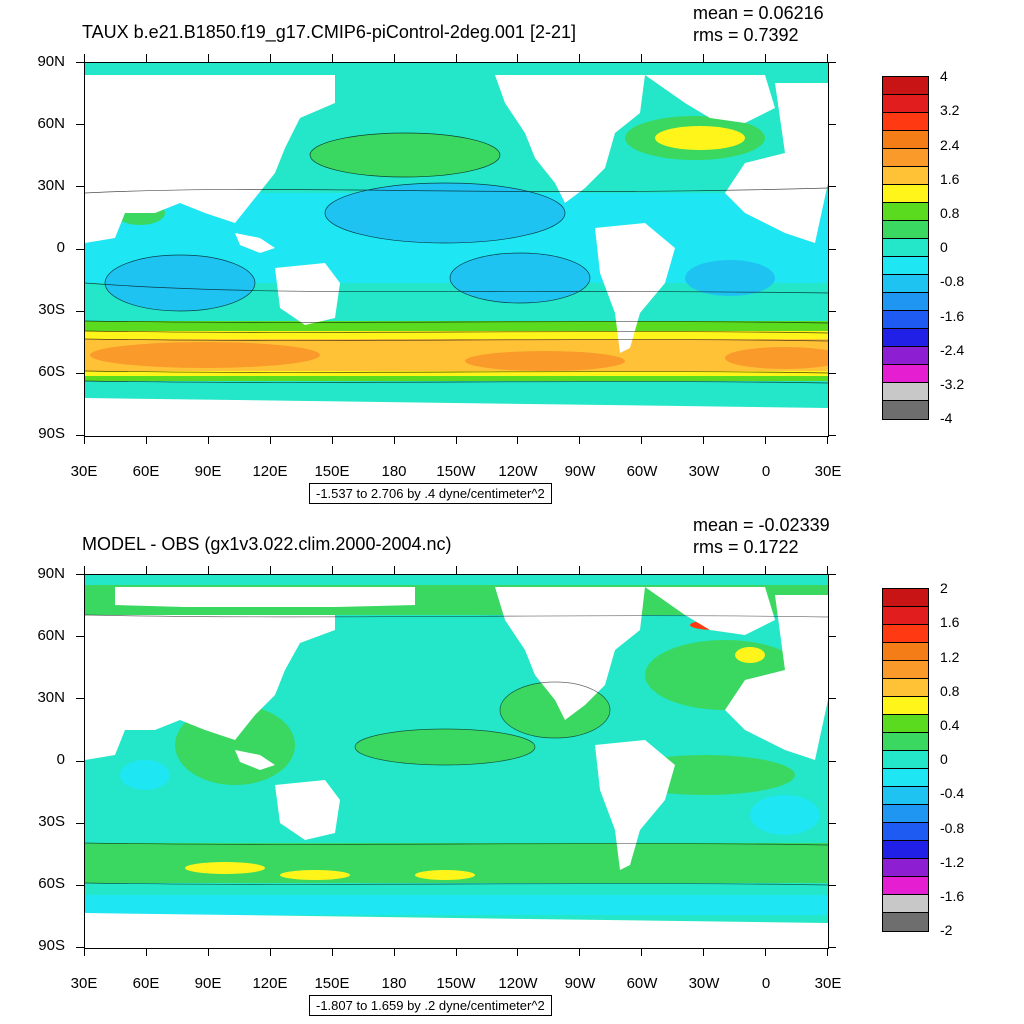  I want to click on colorbar-label: 2, so click(944, 588).